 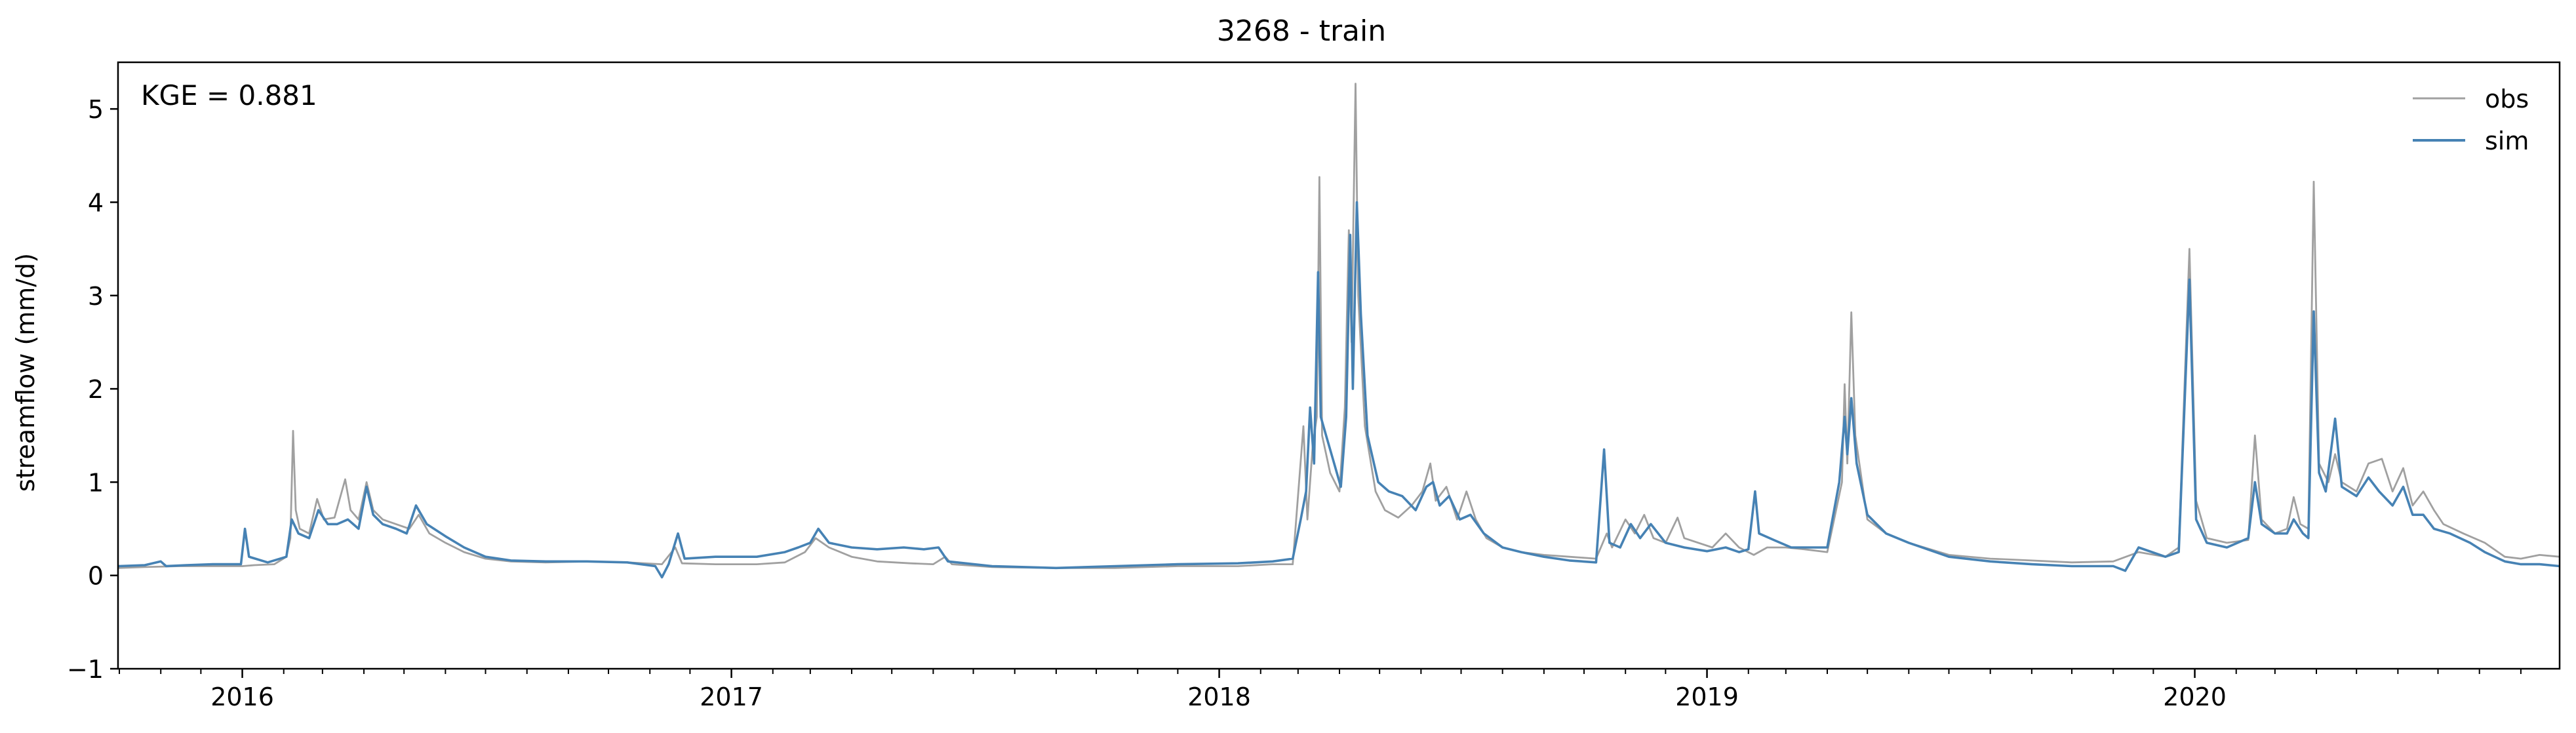 I want to click on chart-title: 3268 - train, so click(x=1301, y=31).